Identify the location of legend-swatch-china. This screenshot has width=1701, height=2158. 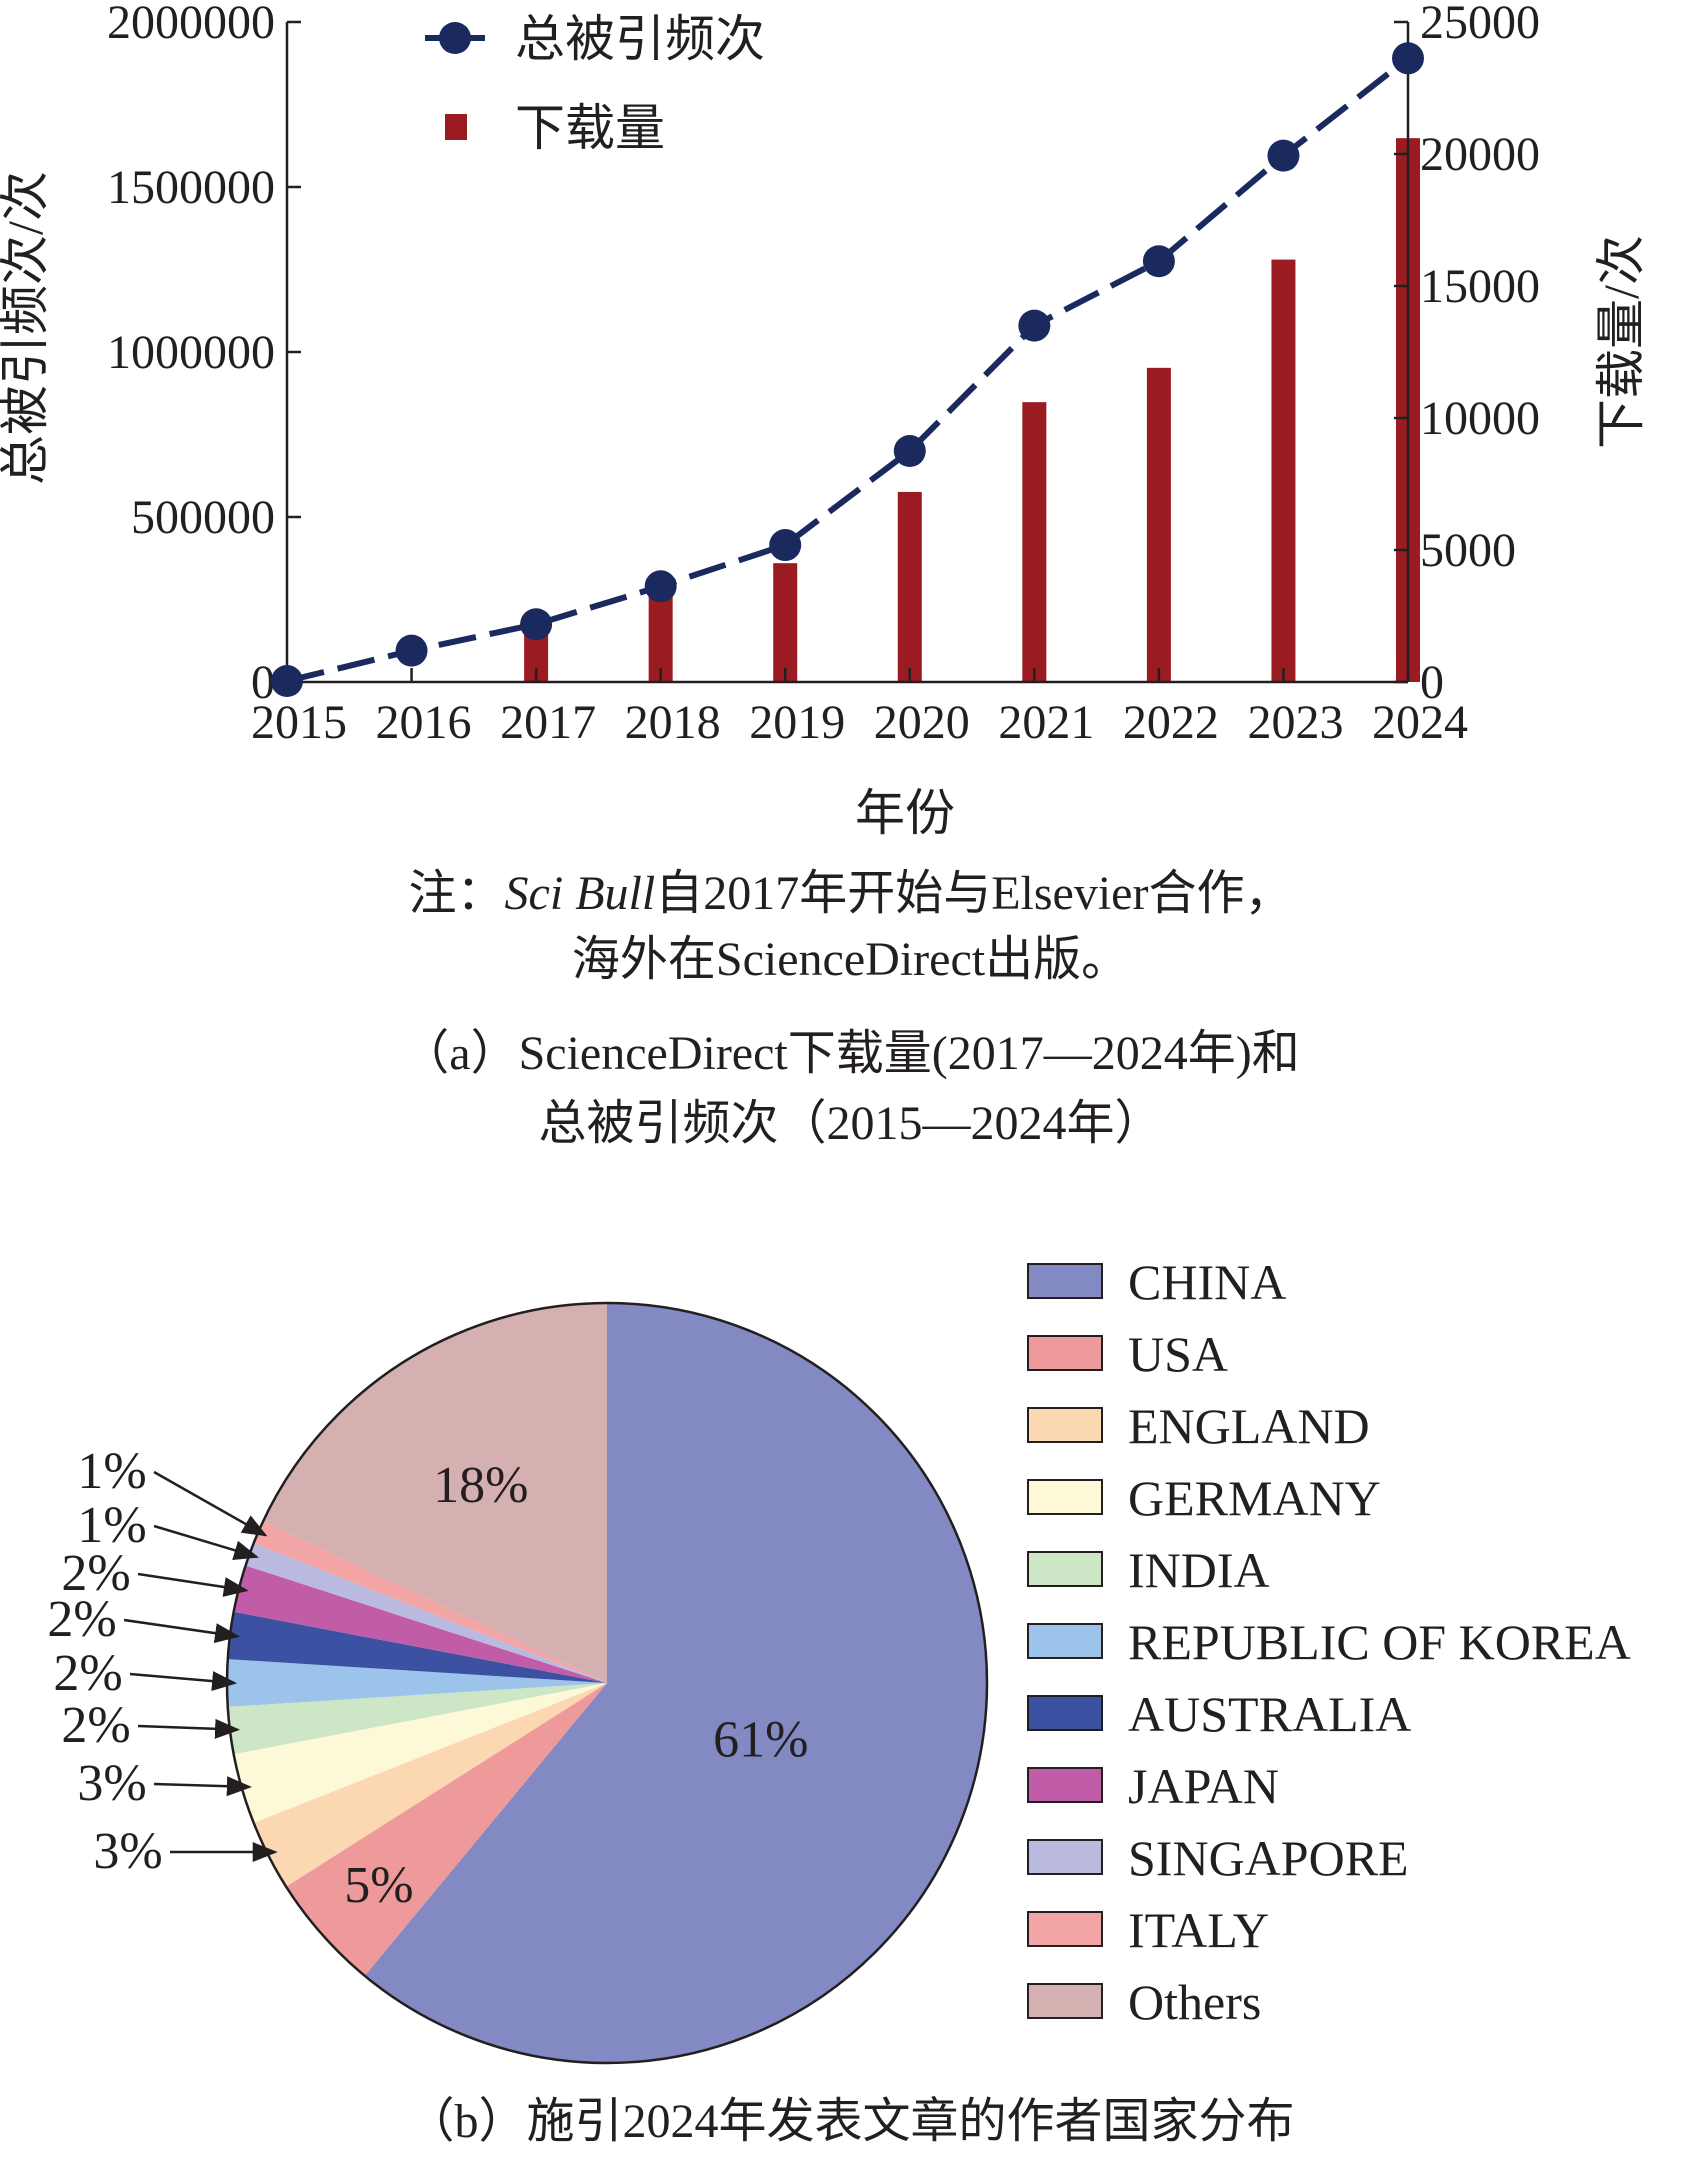
(1065, 1281).